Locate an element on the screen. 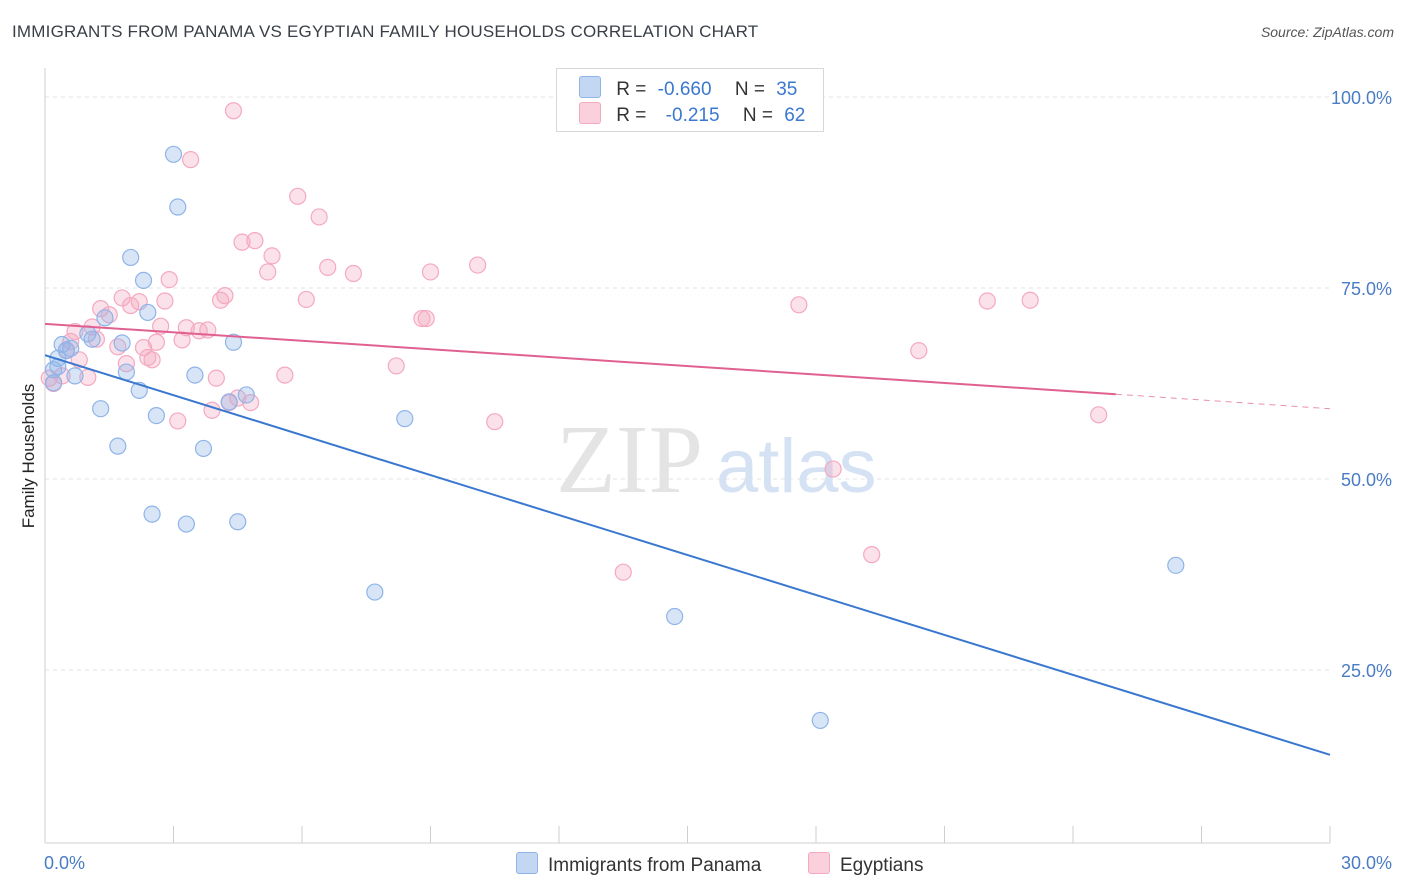  trend-line-egyptians-extension is located at coordinates (1223, 401).